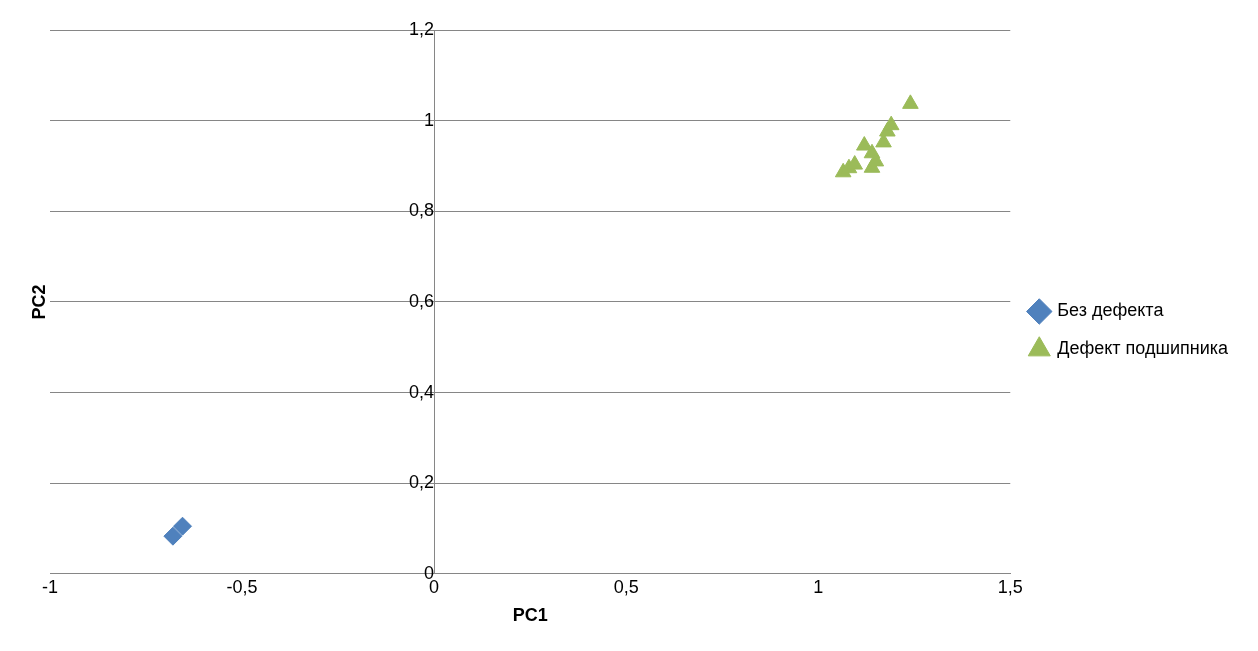 Image resolution: width=1258 pixels, height=651 pixels. What do you see at coordinates (422, 482) in the screenshot?
I see `y-tick-label: 0,2` at bounding box center [422, 482].